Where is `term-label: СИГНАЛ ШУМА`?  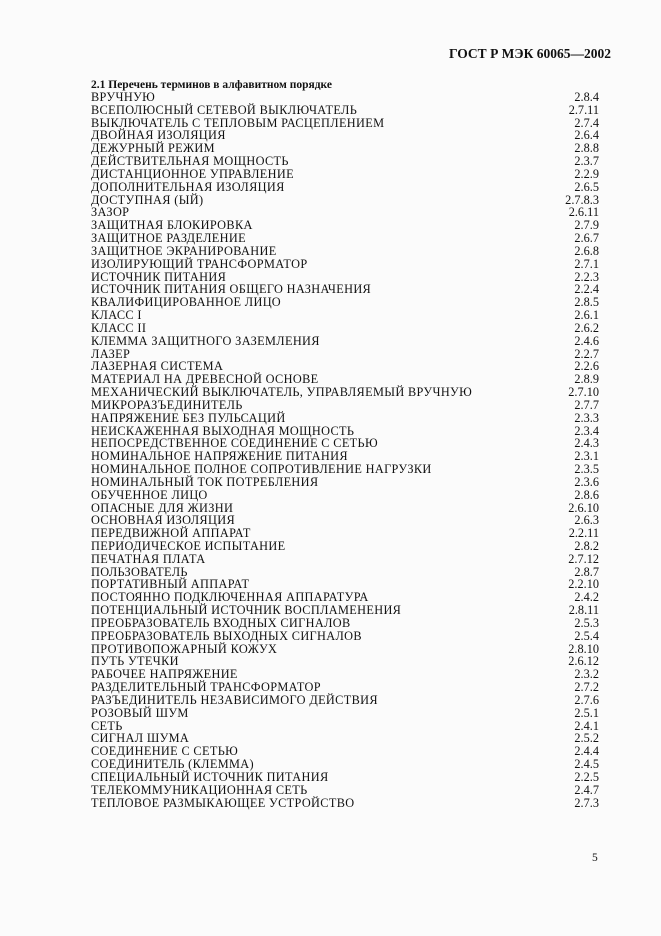
term-label: СИГНАЛ ШУМА is located at coordinates (140, 738).